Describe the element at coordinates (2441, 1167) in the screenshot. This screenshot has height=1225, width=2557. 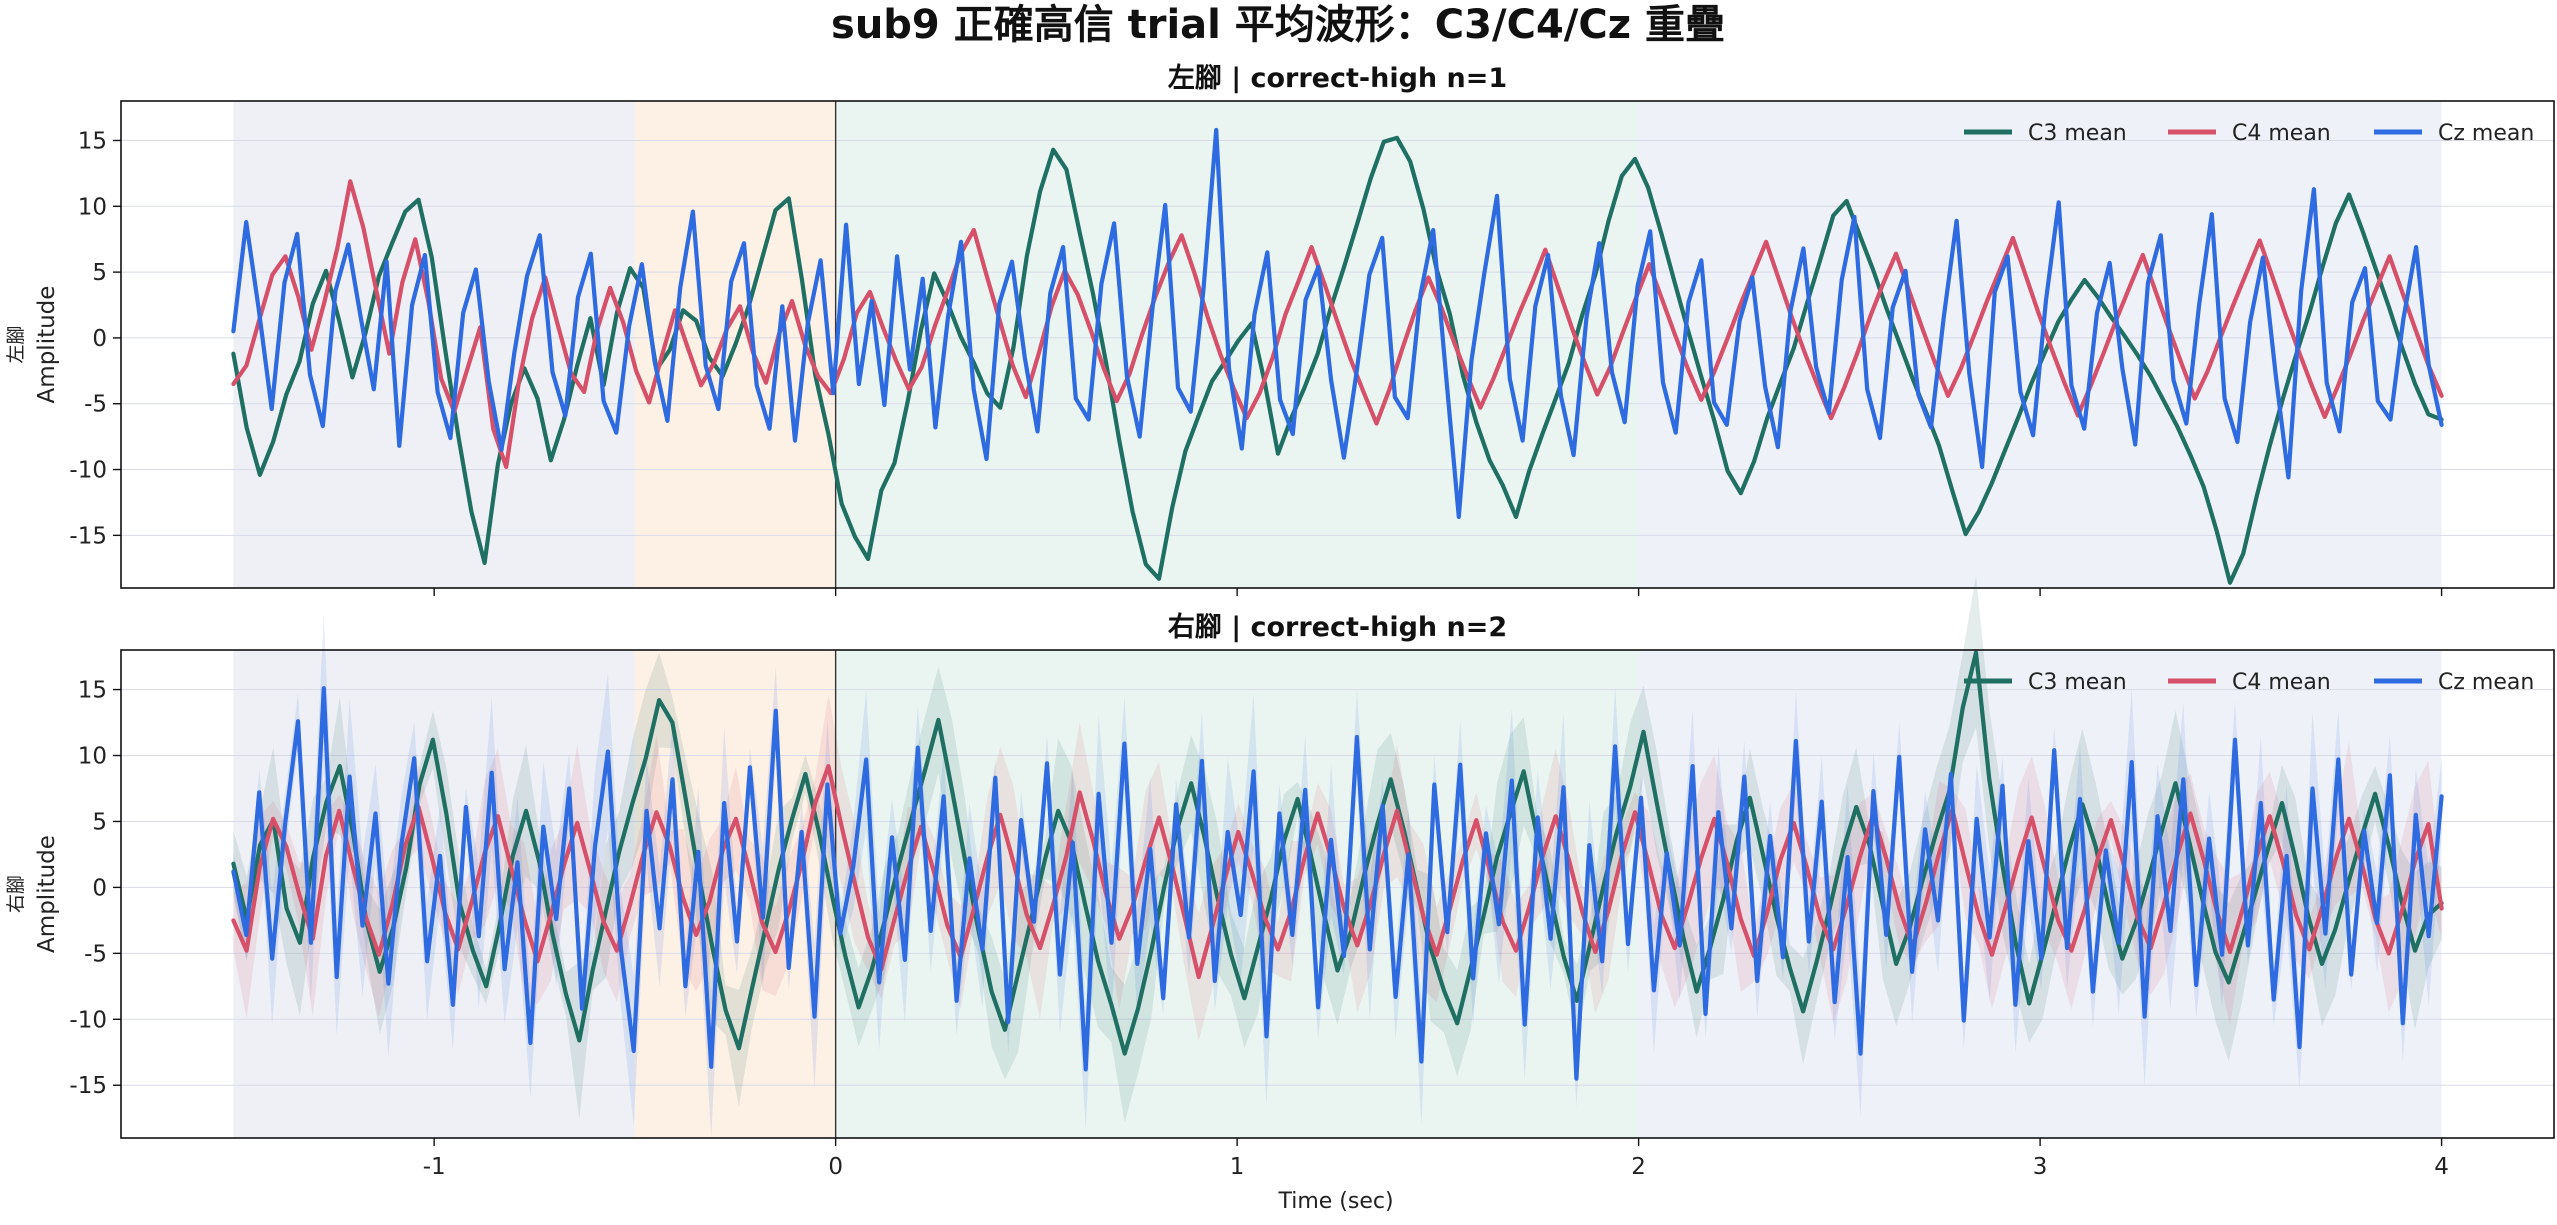
I see `x-tick-label: 4` at that location.